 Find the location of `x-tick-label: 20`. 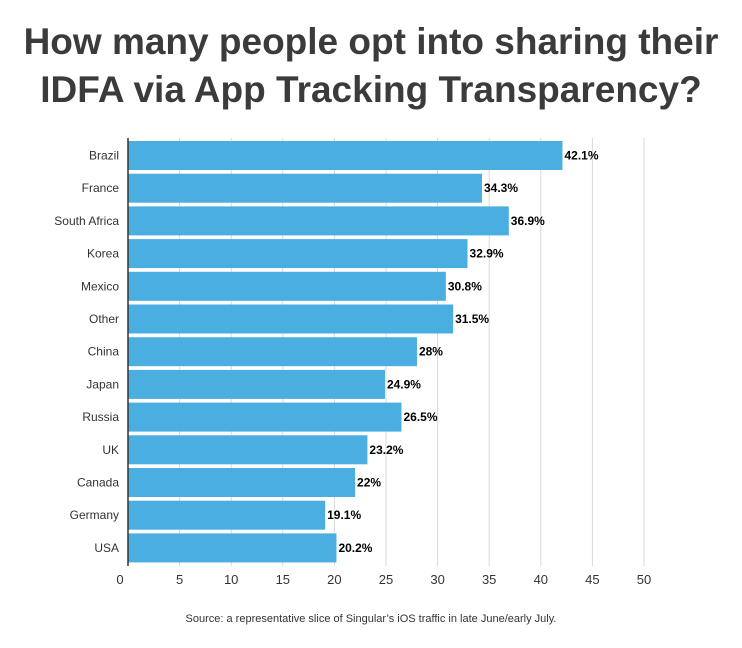

x-tick-label: 20 is located at coordinates (334, 579).